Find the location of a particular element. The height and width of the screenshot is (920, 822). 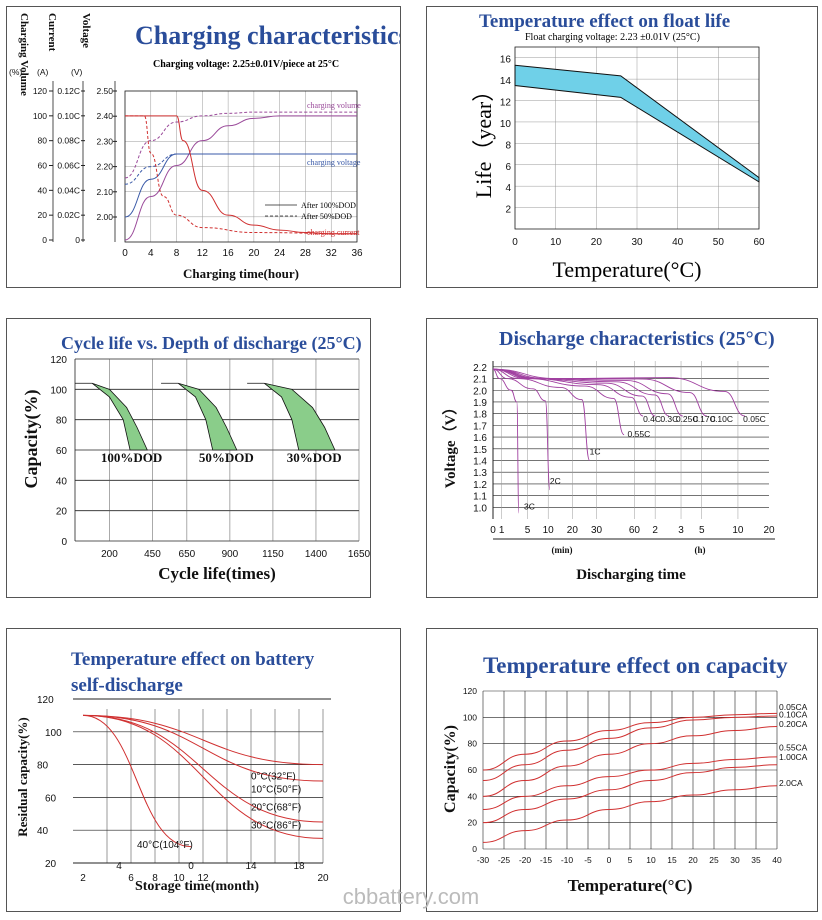

y-tick-label-voltage: 2.30 is located at coordinates (104, 141).